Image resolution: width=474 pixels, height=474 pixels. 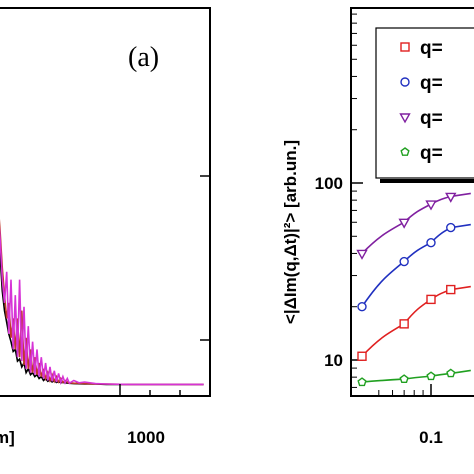 I want to click on legend: q= q= q= q=, so click(x=424, y=105).